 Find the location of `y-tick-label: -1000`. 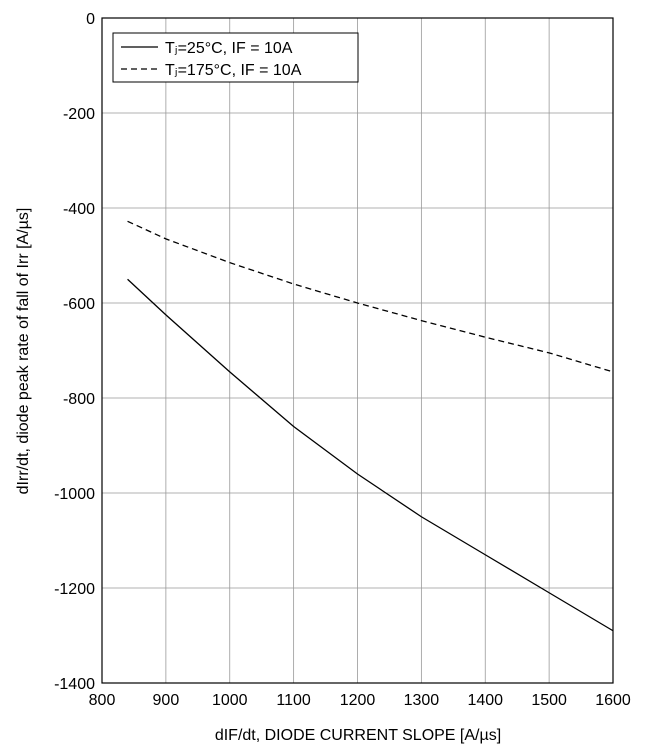

y-tick-label: -1000 is located at coordinates (74, 494).